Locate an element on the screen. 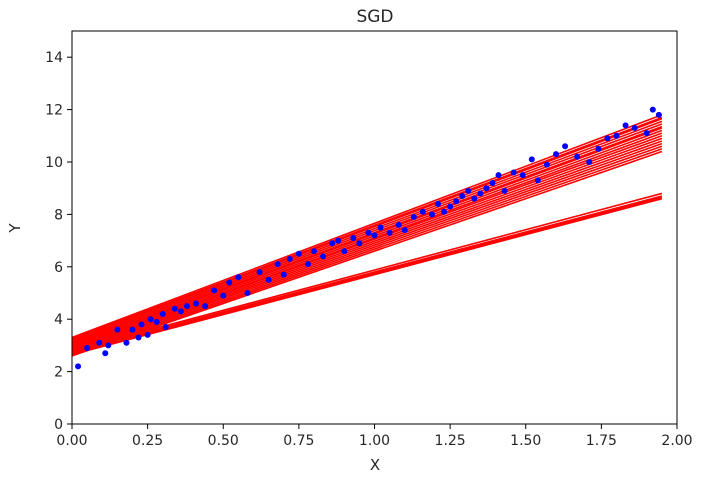 Image resolution: width=705 pixels, height=481 pixels. y-tick-label: 6 is located at coordinates (58, 268).